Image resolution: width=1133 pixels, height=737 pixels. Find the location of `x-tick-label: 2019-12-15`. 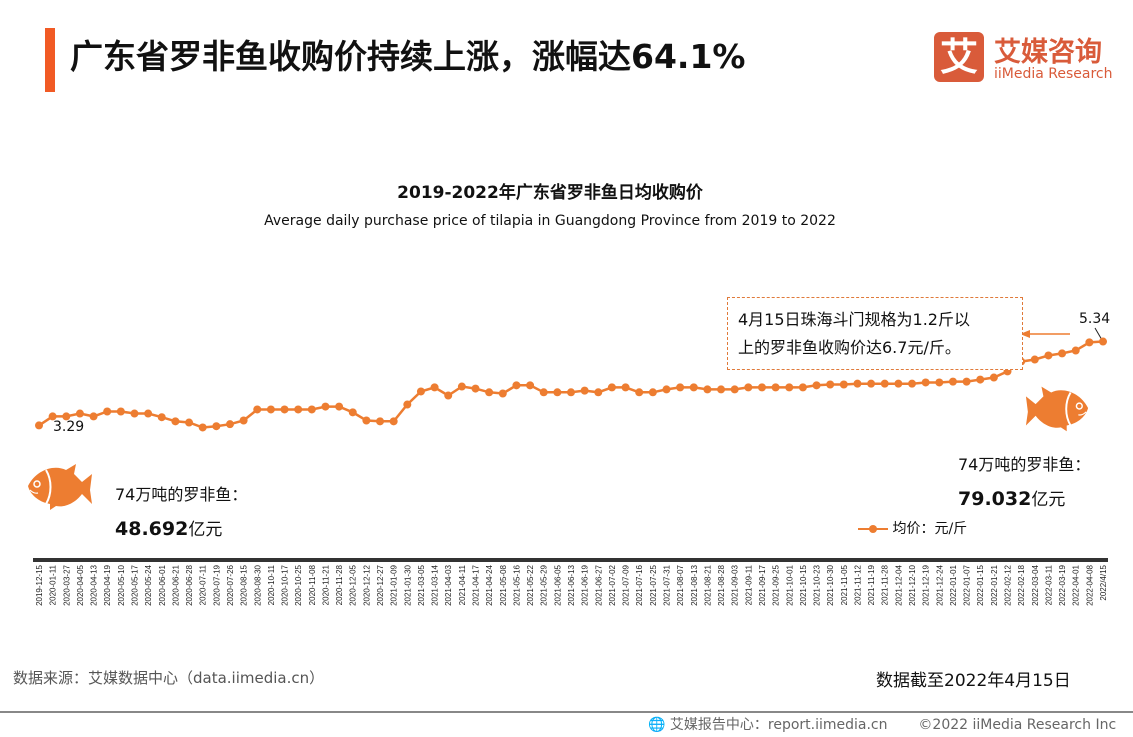

x-tick-label: 2019-12-15 is located at coordinates (39, 584).